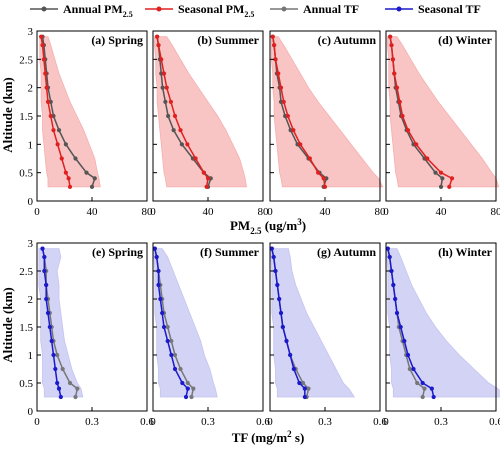 The height and width of the screenshot is (449, 500). Describe the element at coordinates (380, 422) in the screenshot. I see `x-tick-label: 0.6` at that location.